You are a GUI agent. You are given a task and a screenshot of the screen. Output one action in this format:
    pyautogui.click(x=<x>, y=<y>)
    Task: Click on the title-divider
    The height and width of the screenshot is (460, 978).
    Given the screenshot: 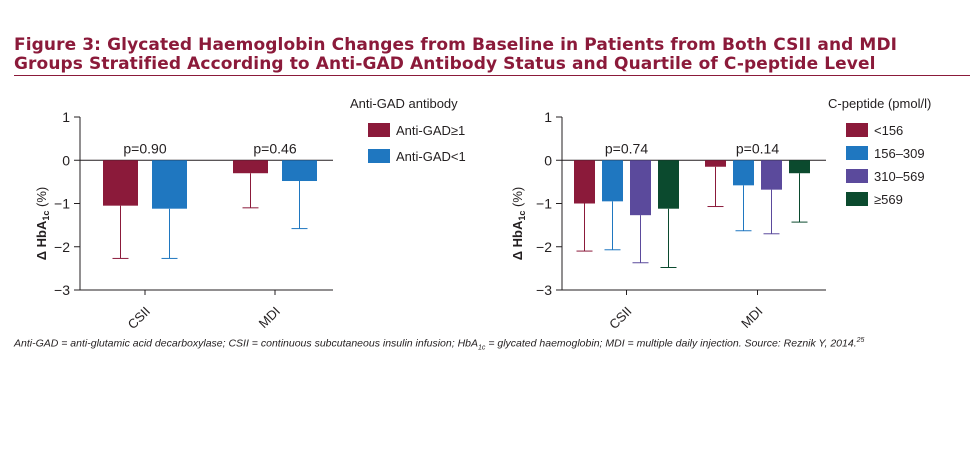 What is the action you would take?
    pyautogui.click(x=492, y=75)
    